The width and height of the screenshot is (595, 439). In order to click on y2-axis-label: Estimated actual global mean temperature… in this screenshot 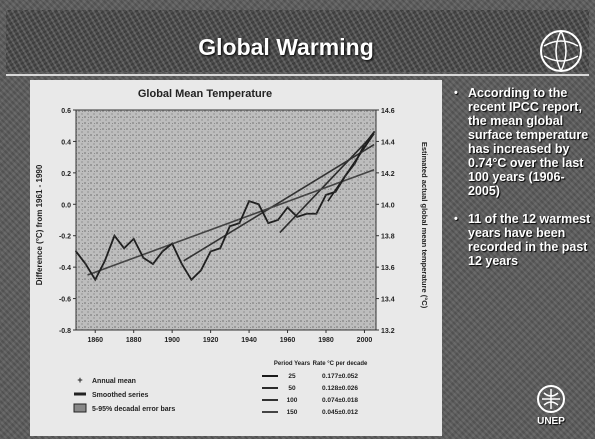, I will do `click(424, 225)`.